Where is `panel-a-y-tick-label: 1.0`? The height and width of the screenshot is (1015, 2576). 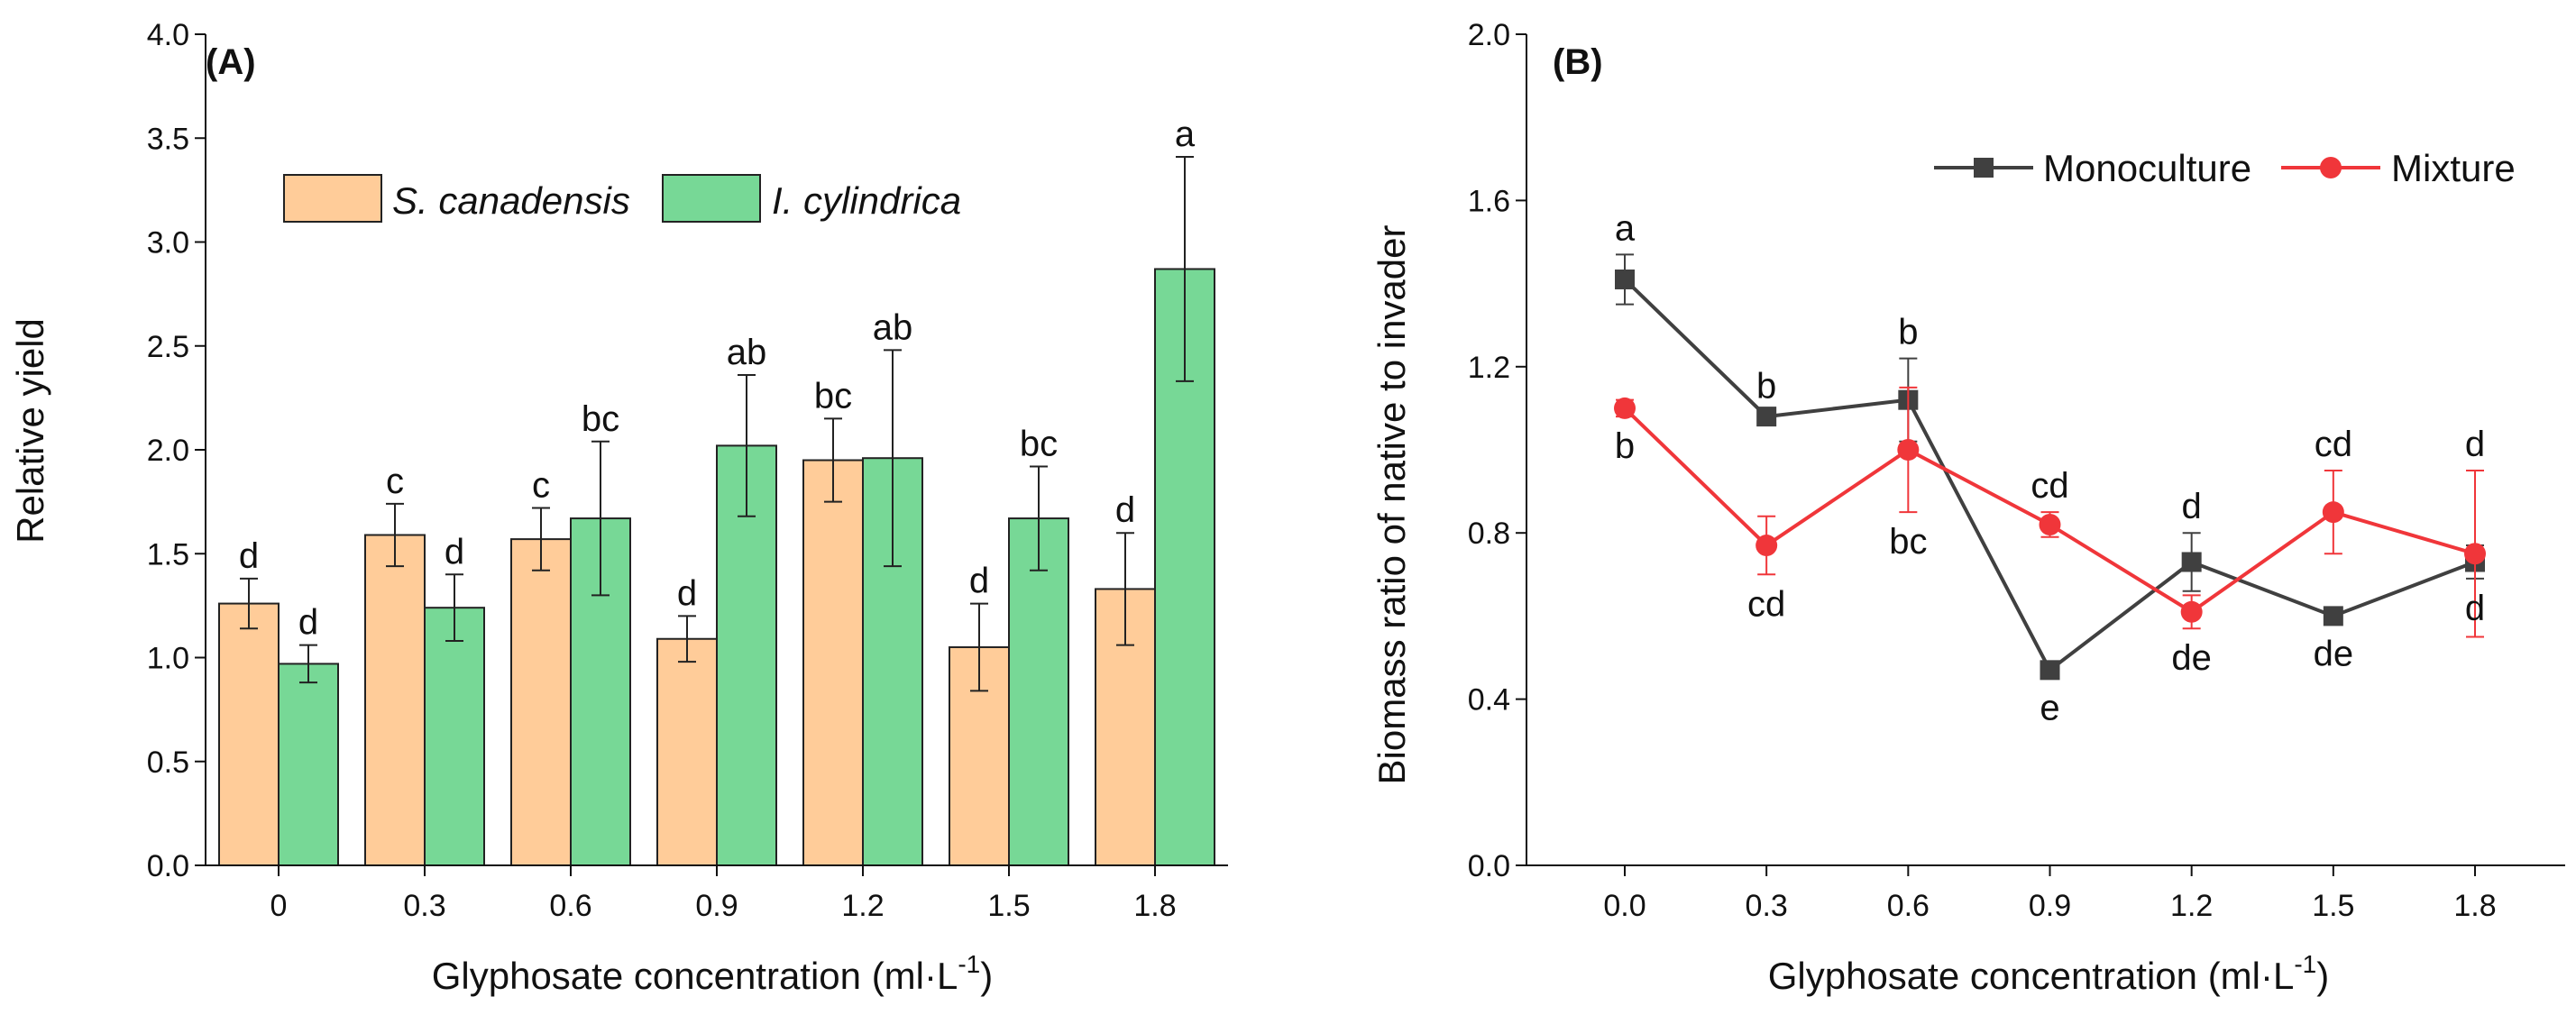 panel-a-y-tick-label: 1.0 is located at coordinates (168, 659).